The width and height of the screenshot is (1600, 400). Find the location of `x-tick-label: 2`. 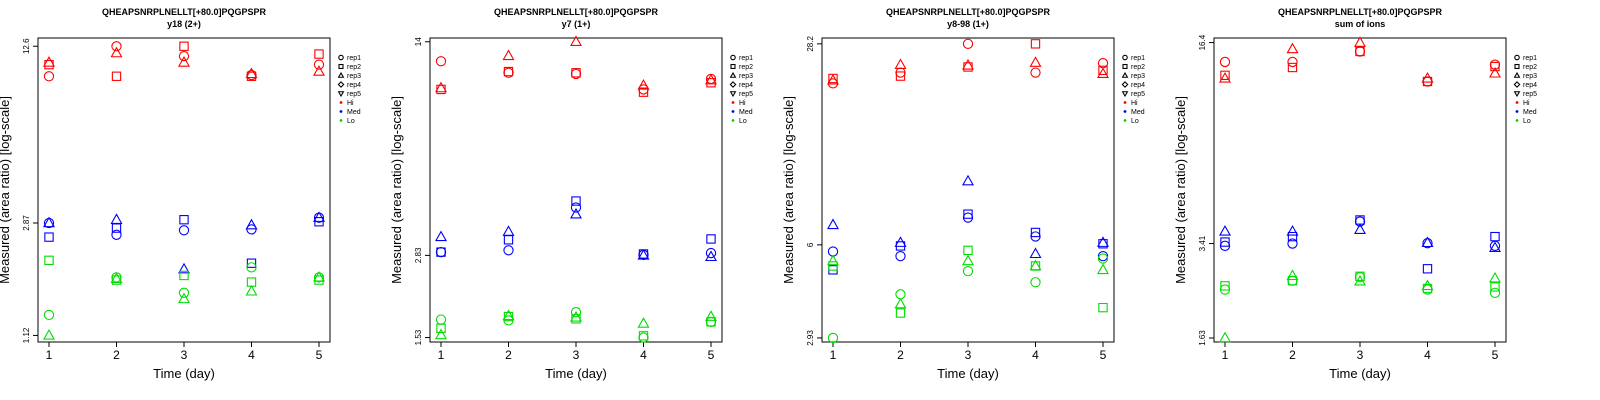

x-tick-label: 2 is located at coordinates (508, 355).